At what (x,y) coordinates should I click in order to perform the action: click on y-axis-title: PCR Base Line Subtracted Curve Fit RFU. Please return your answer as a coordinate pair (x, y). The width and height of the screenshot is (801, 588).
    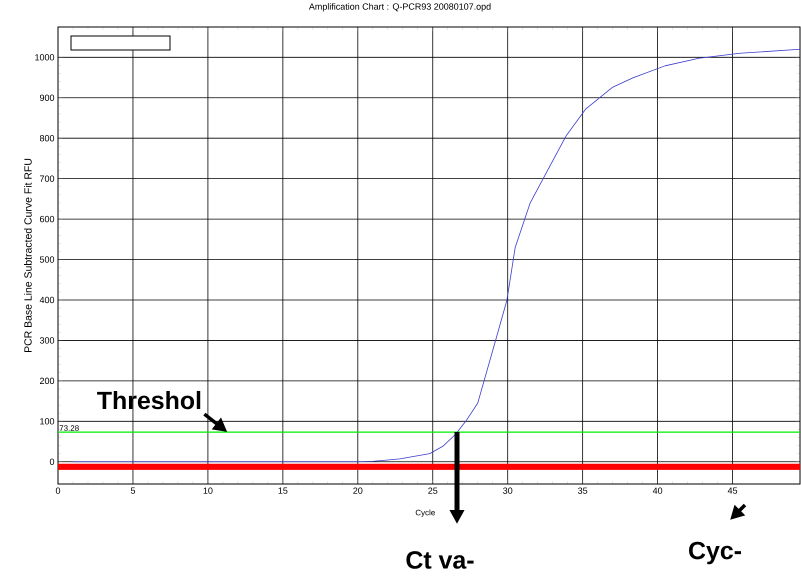
    Looking at the image, I should click on (28, 255).